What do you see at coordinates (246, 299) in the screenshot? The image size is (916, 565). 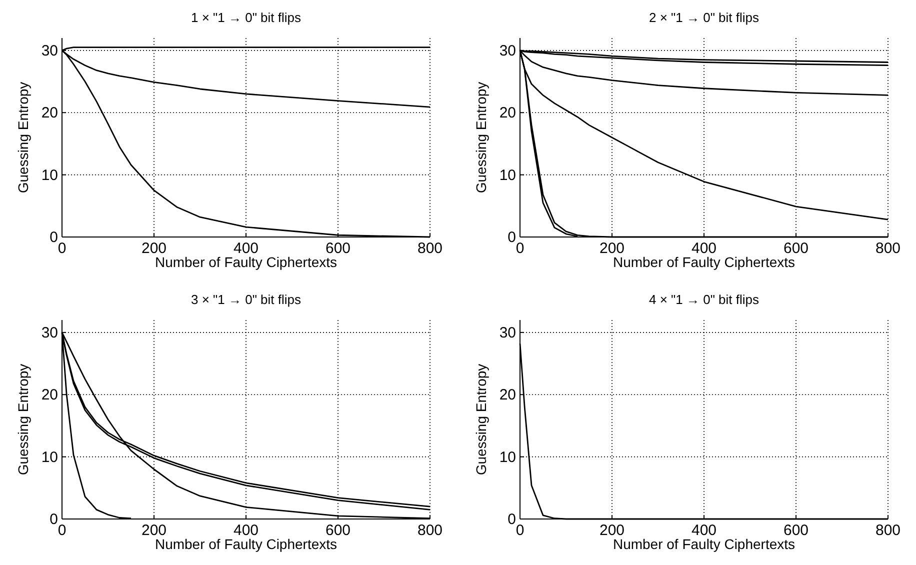 I see `chart-title: 3 × "1 → 0" bit flips` at bounding box center [246, 299].